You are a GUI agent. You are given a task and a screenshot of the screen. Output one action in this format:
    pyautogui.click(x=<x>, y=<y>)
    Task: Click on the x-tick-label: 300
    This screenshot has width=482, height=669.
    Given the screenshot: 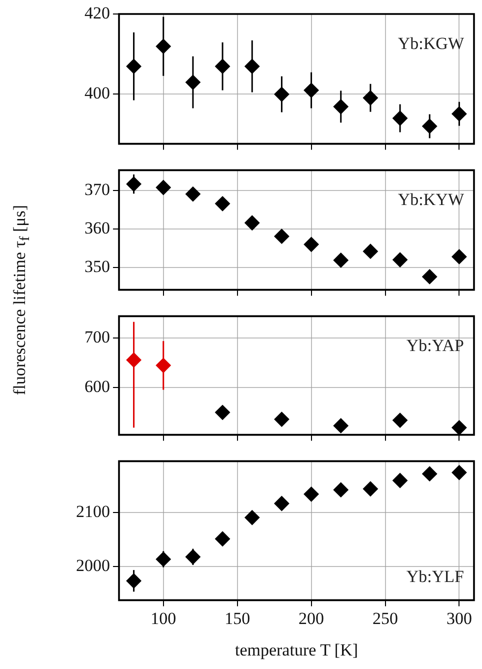 What is the action you would take?
    pyautogui.click(x=459, y=618)
    